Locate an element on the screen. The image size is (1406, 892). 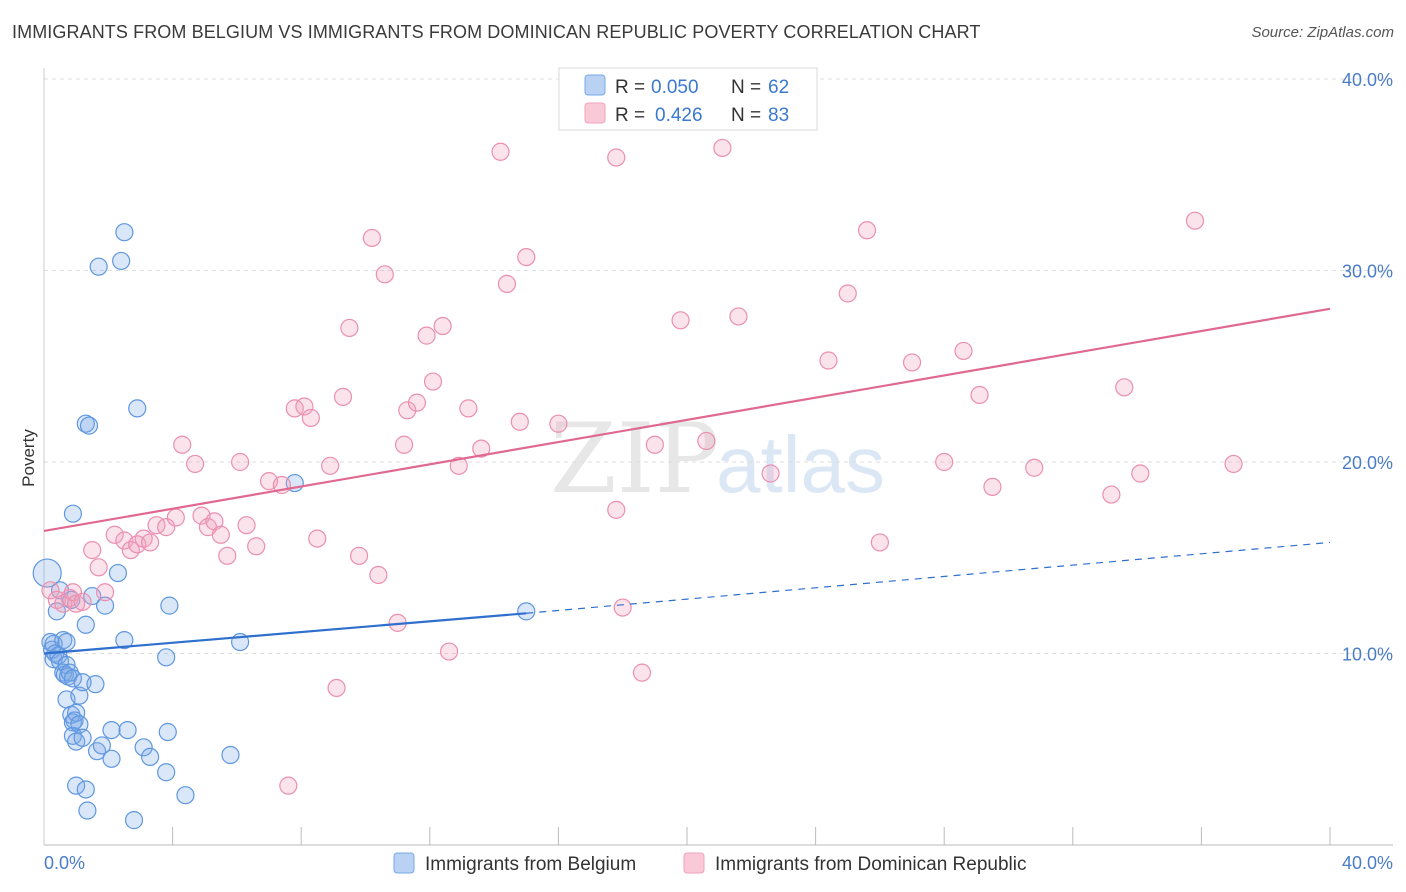
source-label: Source: ZipAtlas.com is located at coordinates (1322, 32).